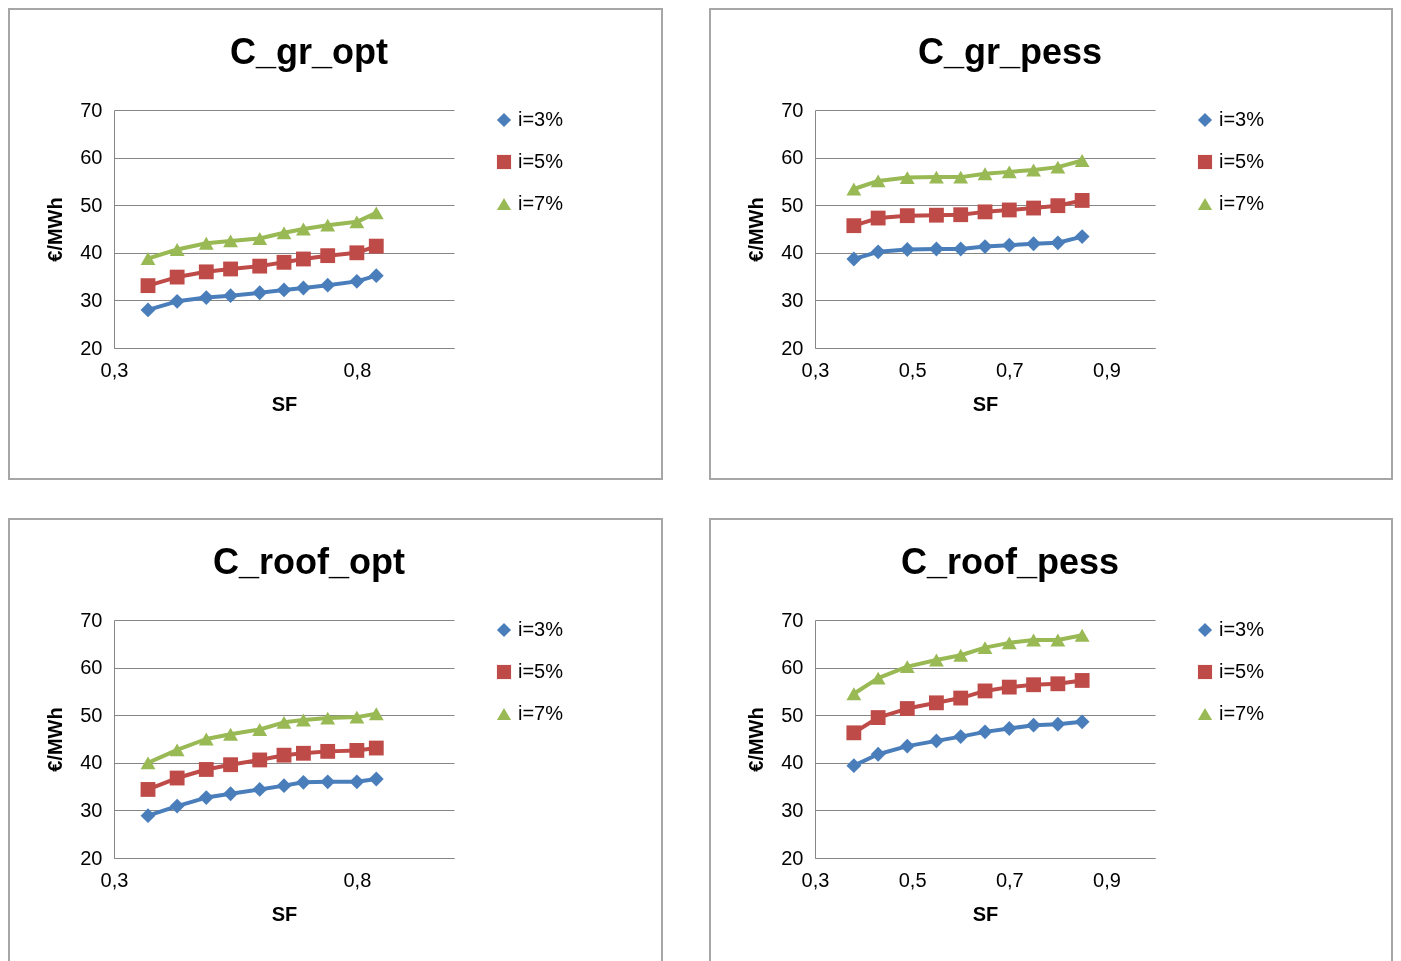  I want to click on chart-title: C_roof_pess, so click(1010, 561).